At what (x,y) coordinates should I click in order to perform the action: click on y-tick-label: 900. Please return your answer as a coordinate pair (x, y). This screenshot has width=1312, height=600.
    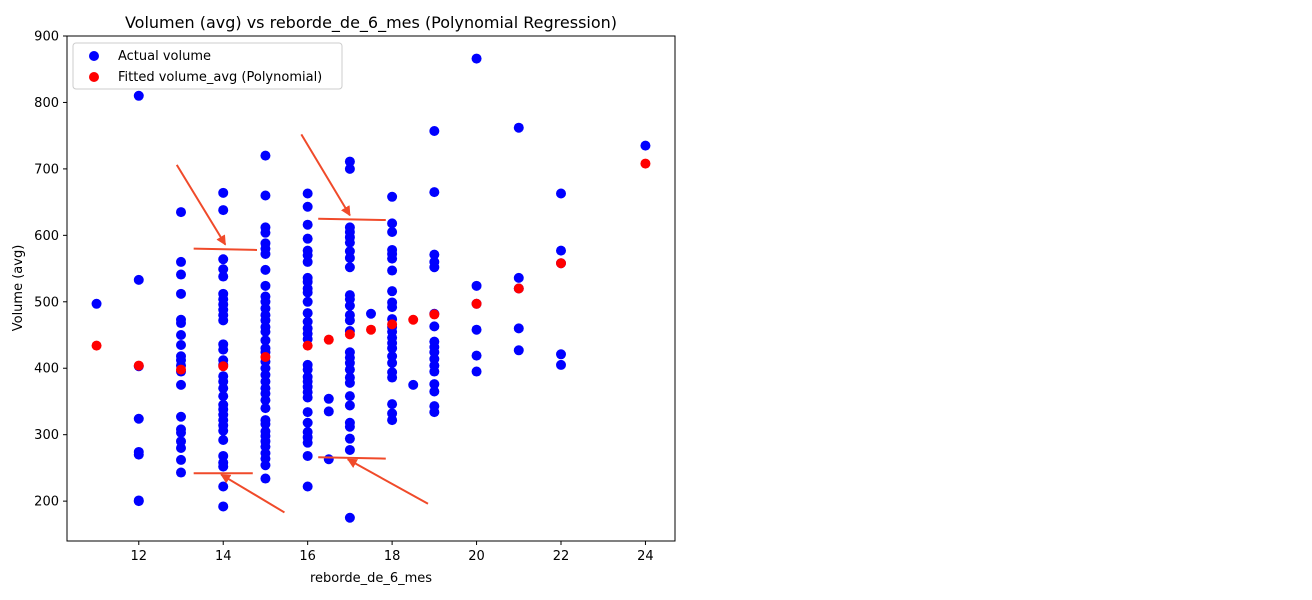
    Looking at the image, I should click on (46, 37).